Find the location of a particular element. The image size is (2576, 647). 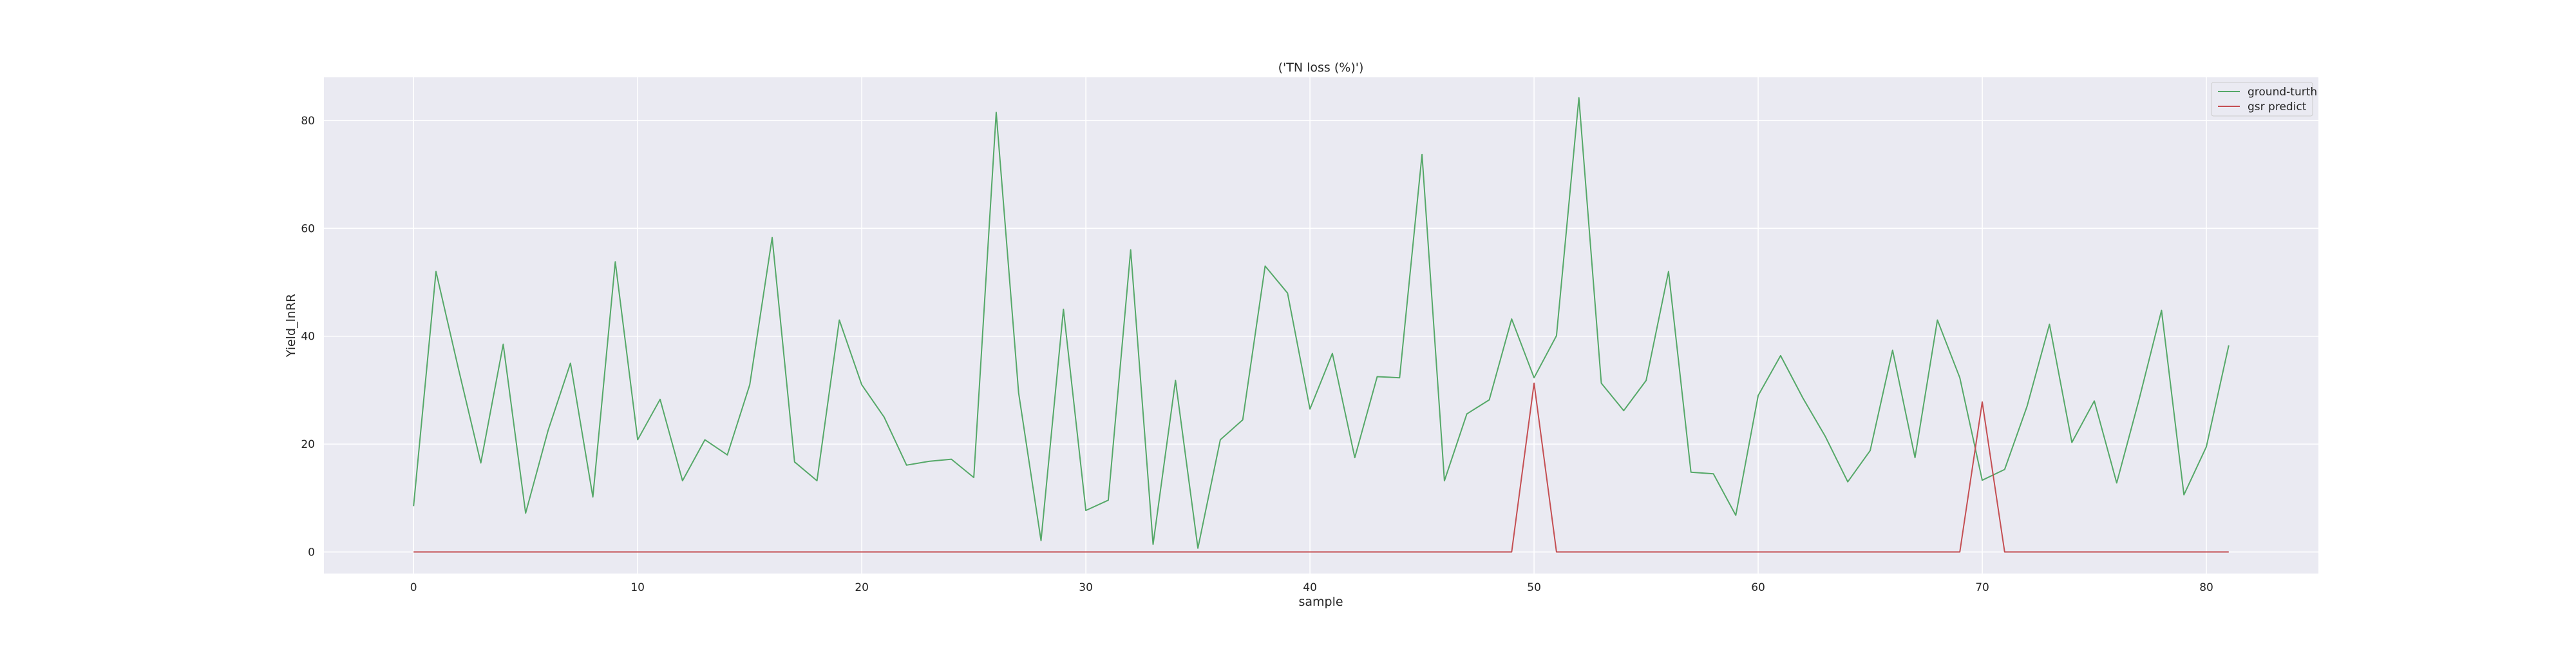

x-tick-label: 10 is located at coordinates (637, 587).